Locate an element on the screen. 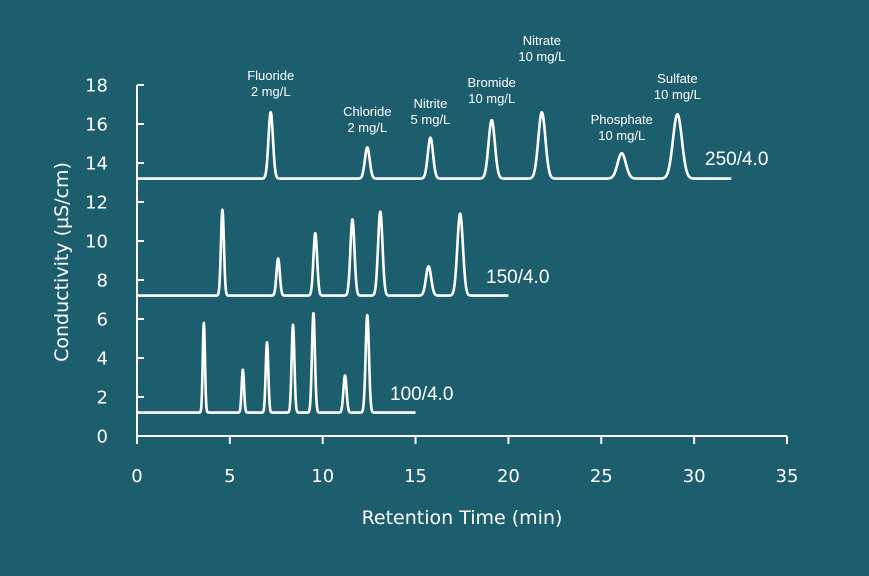  y-tick-label: 18 is located at coordinates (96, 86).